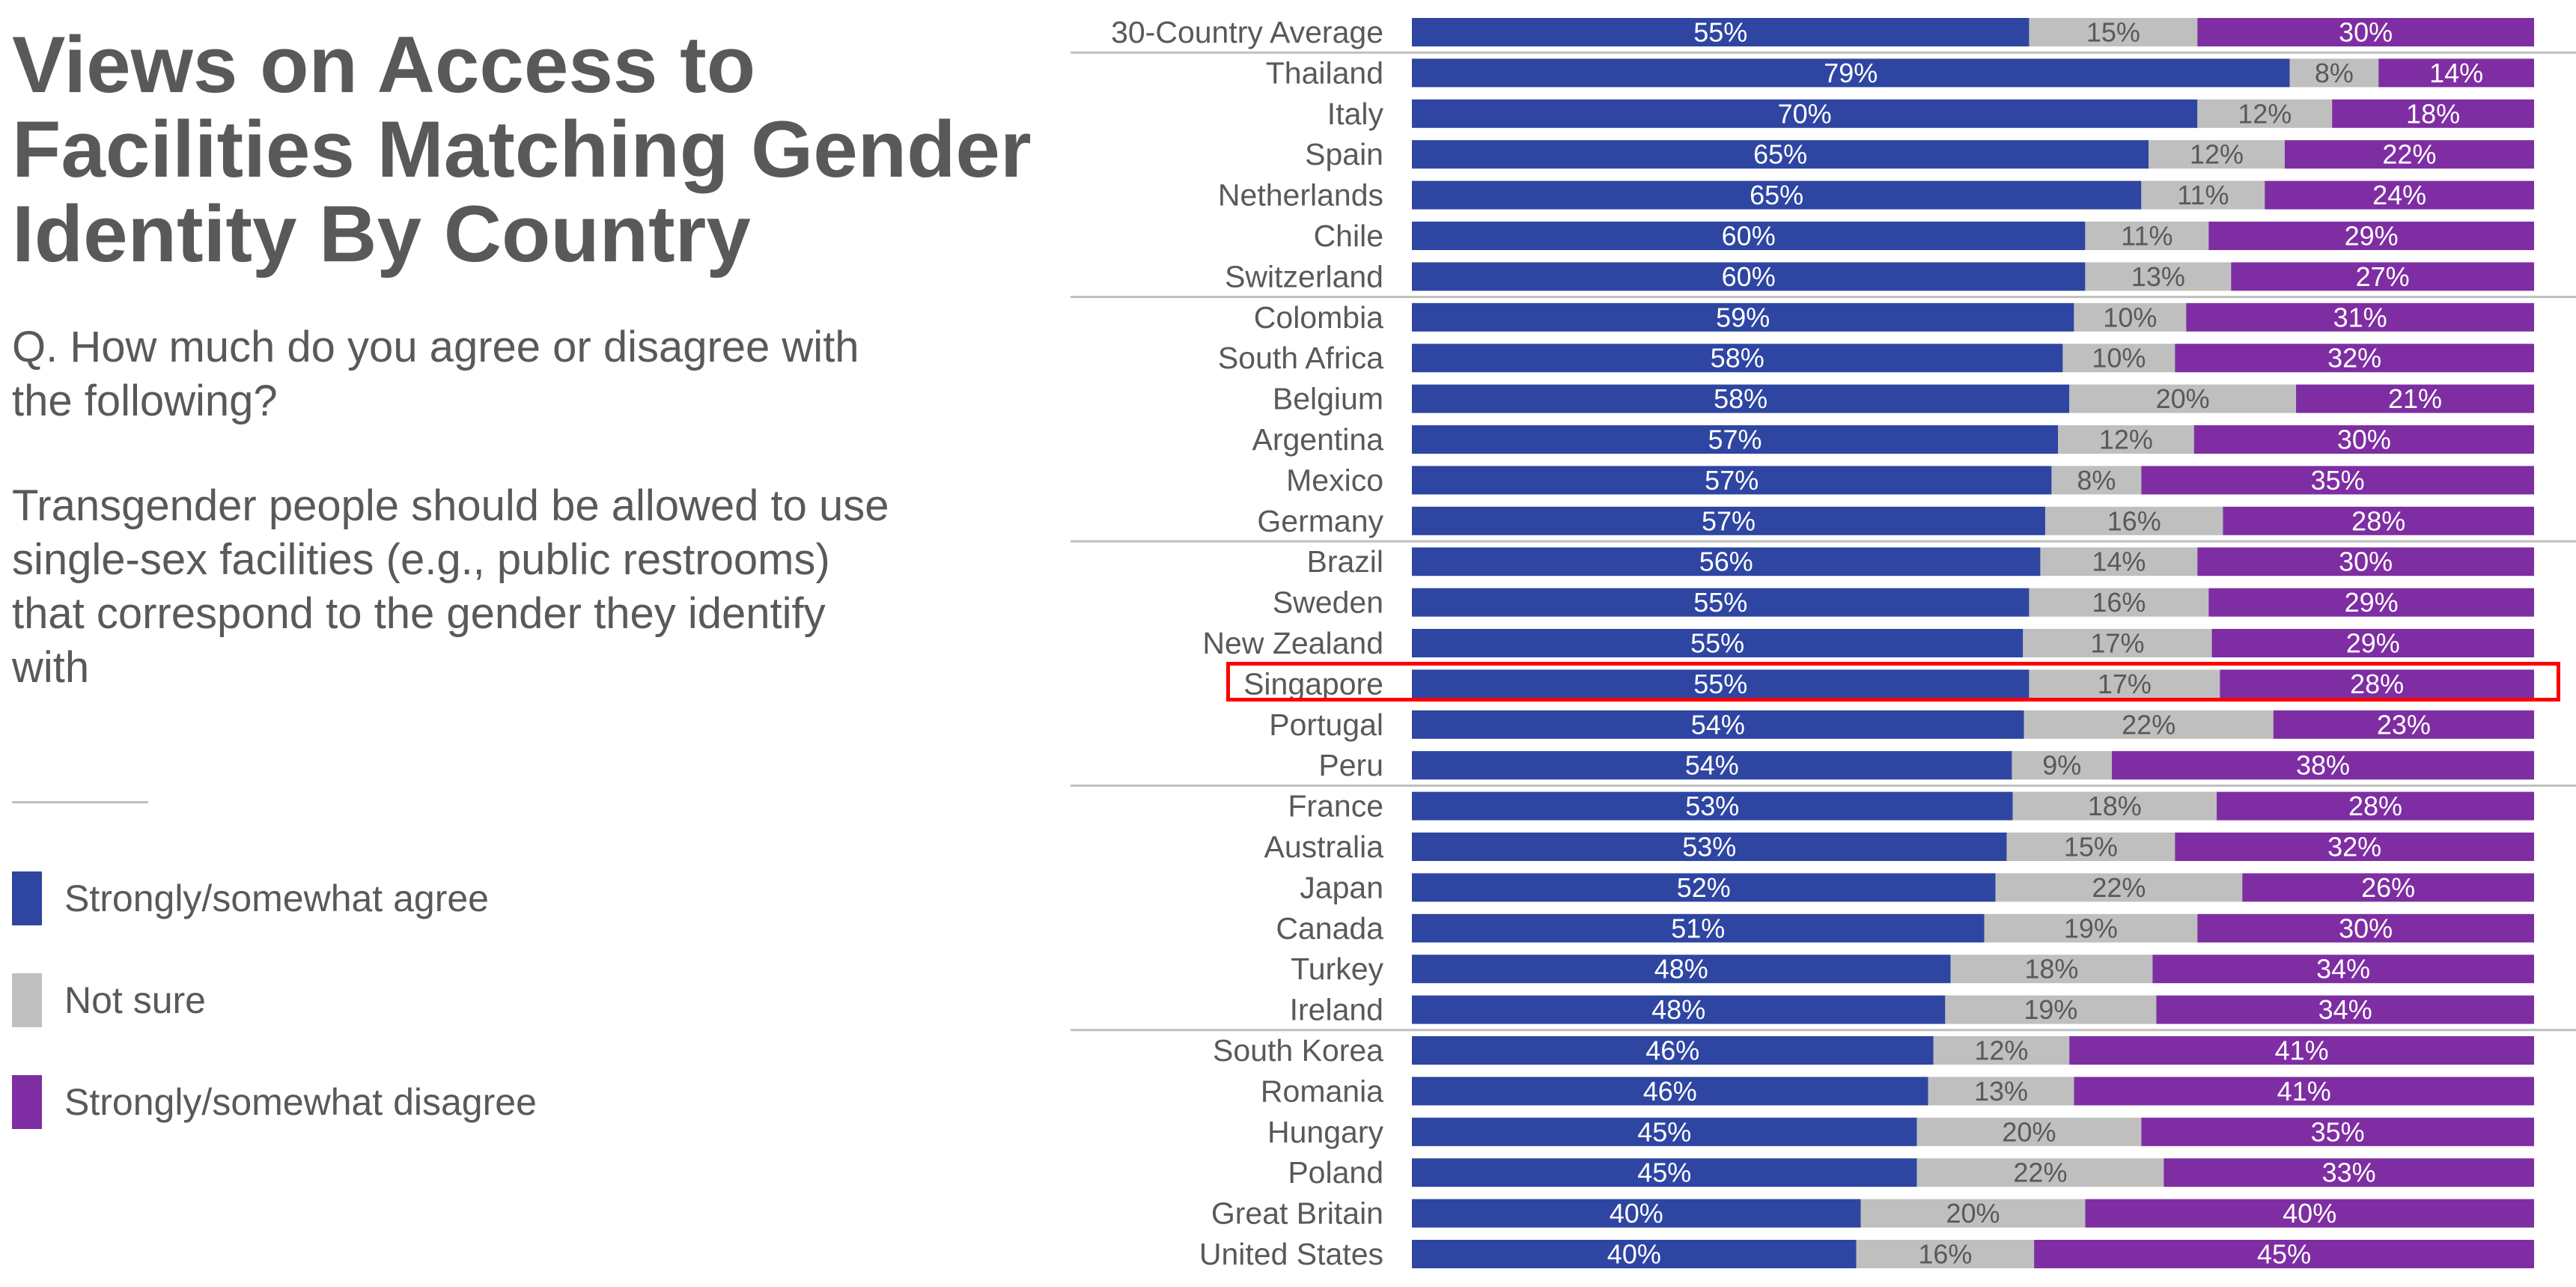  I want to click on category-label-mexico: Mexico, so click(1334, 480).